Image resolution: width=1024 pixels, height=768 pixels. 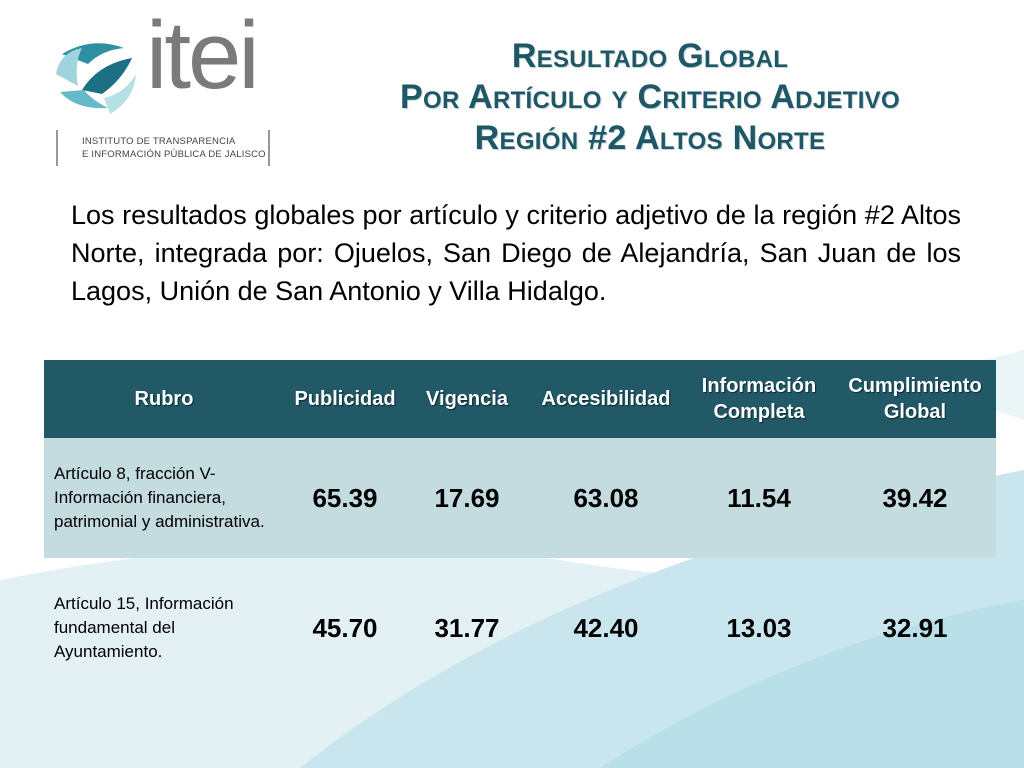 I want to click on row-informacion-completa: 11.54, so click(x=759, y=497).